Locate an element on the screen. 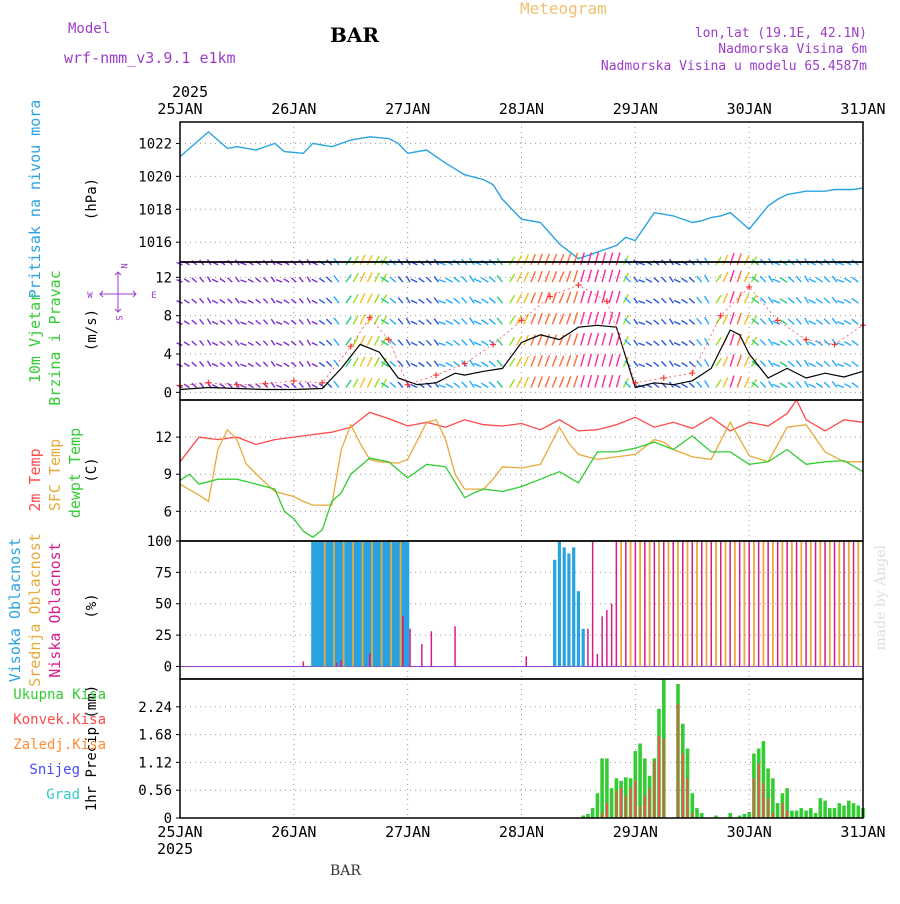 The image size is (900, 904). model-name: wrf-nmm_v3.9.1 e1km is located at coordinates (150, 58).